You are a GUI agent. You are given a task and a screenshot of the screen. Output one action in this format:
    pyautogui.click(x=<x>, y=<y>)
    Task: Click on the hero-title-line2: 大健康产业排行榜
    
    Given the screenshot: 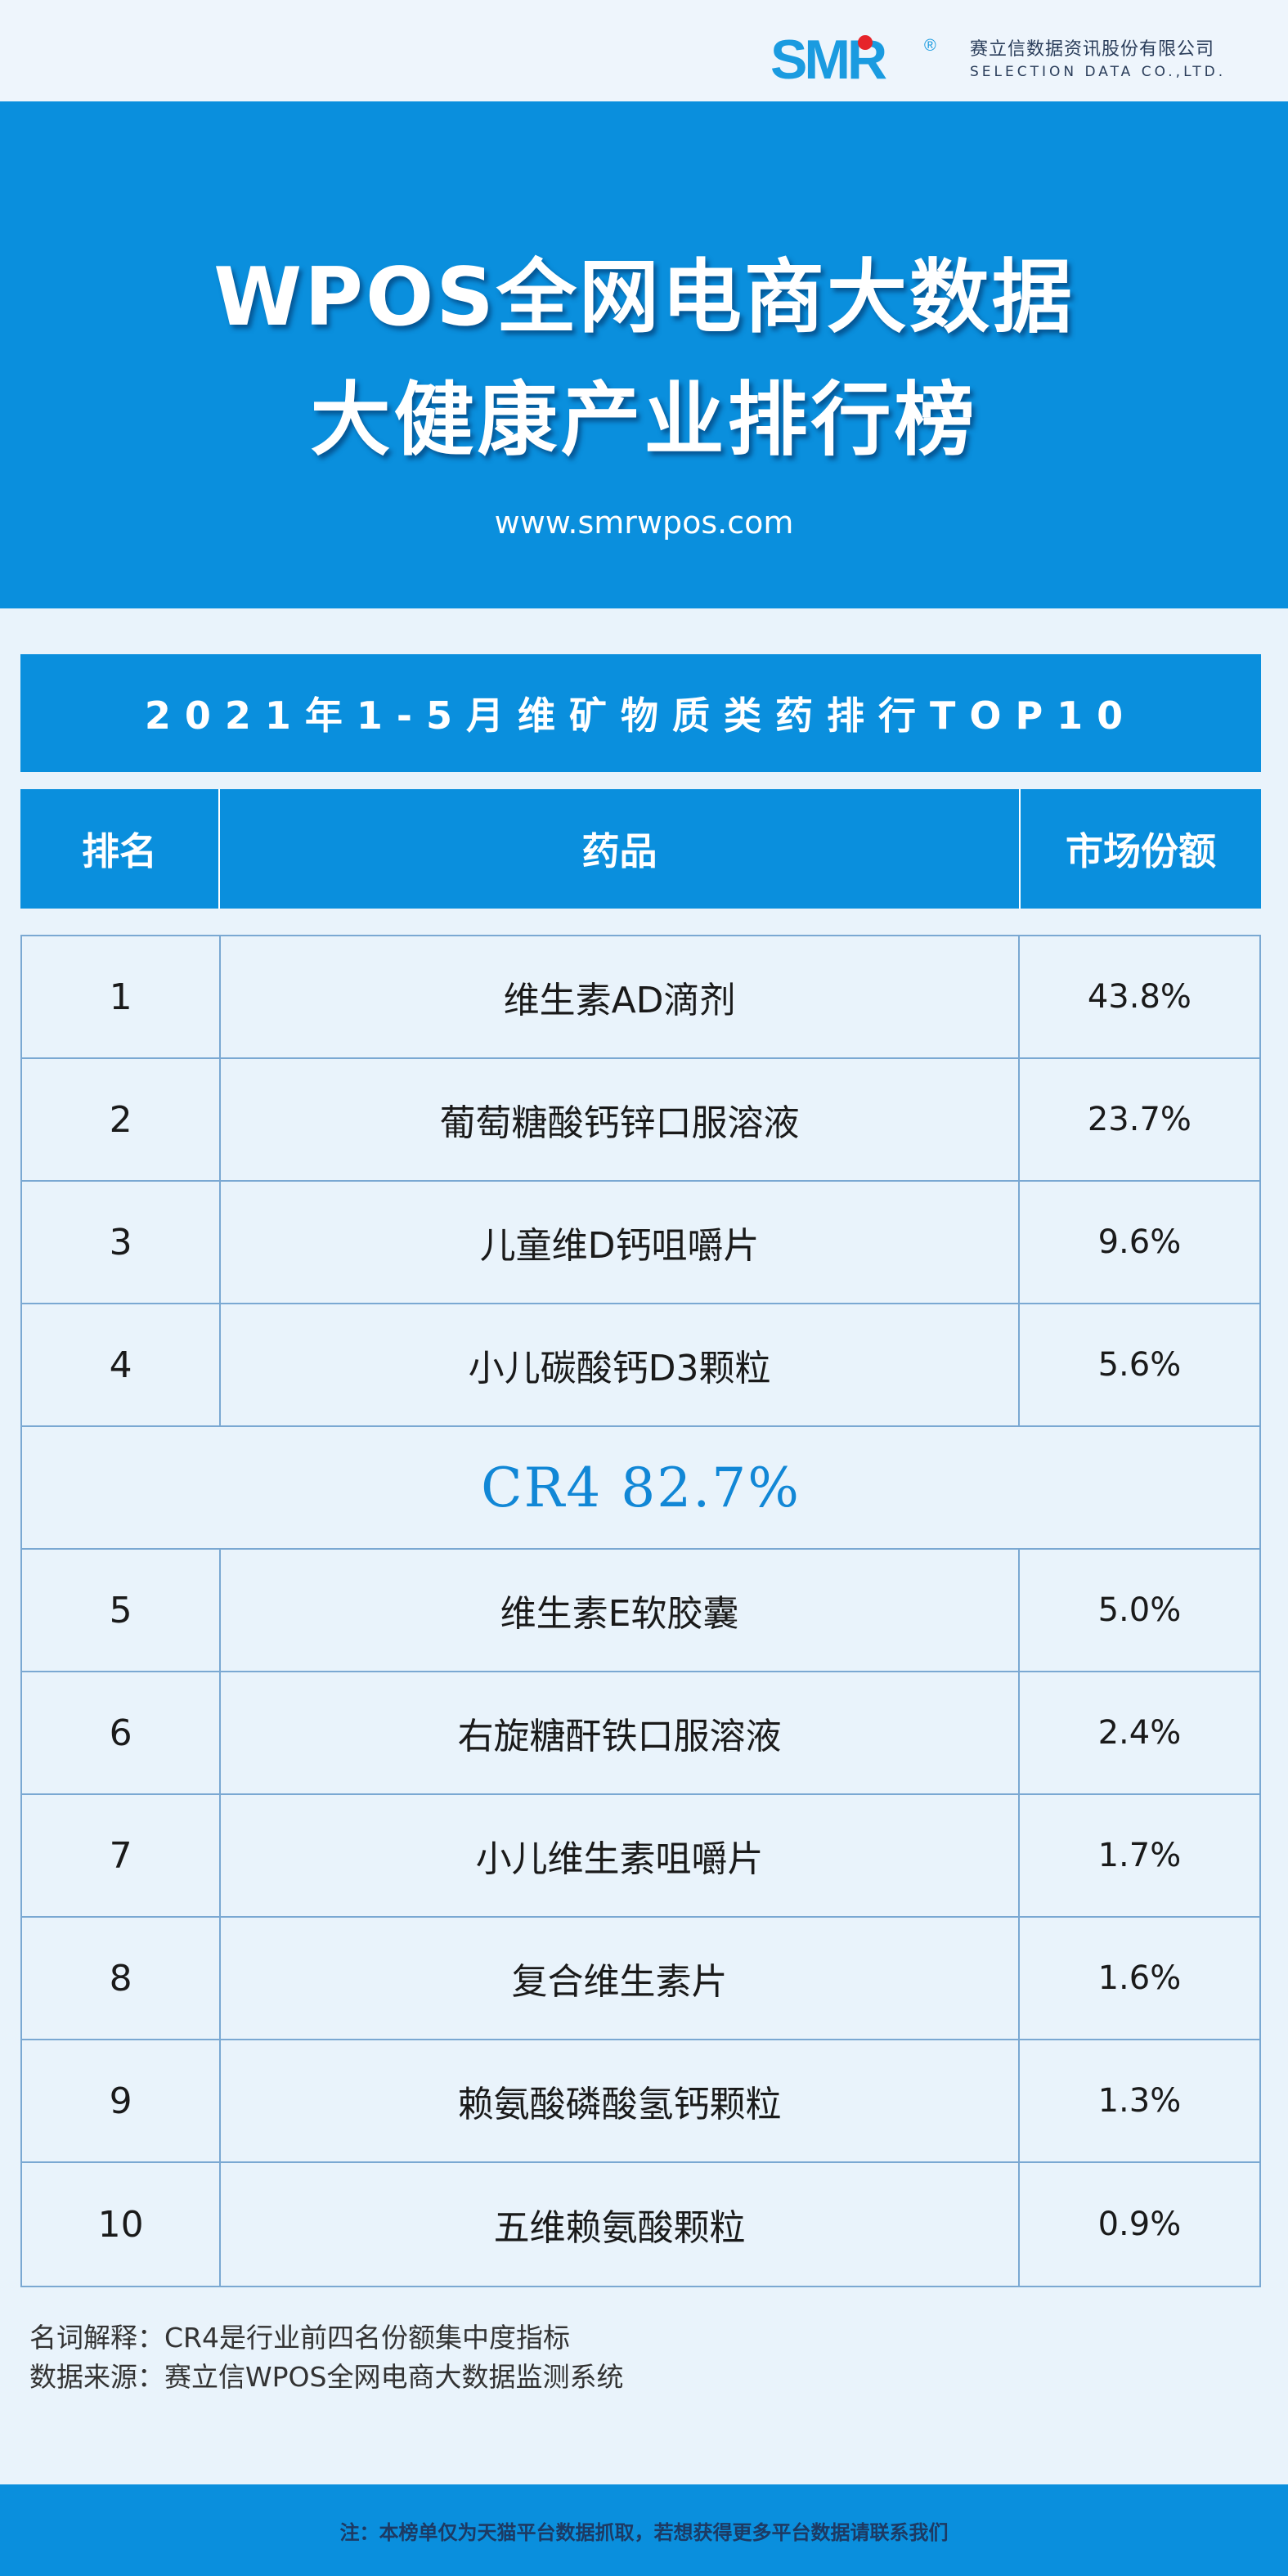 What is the action you would take?
    pyautogui.click(x=644, y=420)
    